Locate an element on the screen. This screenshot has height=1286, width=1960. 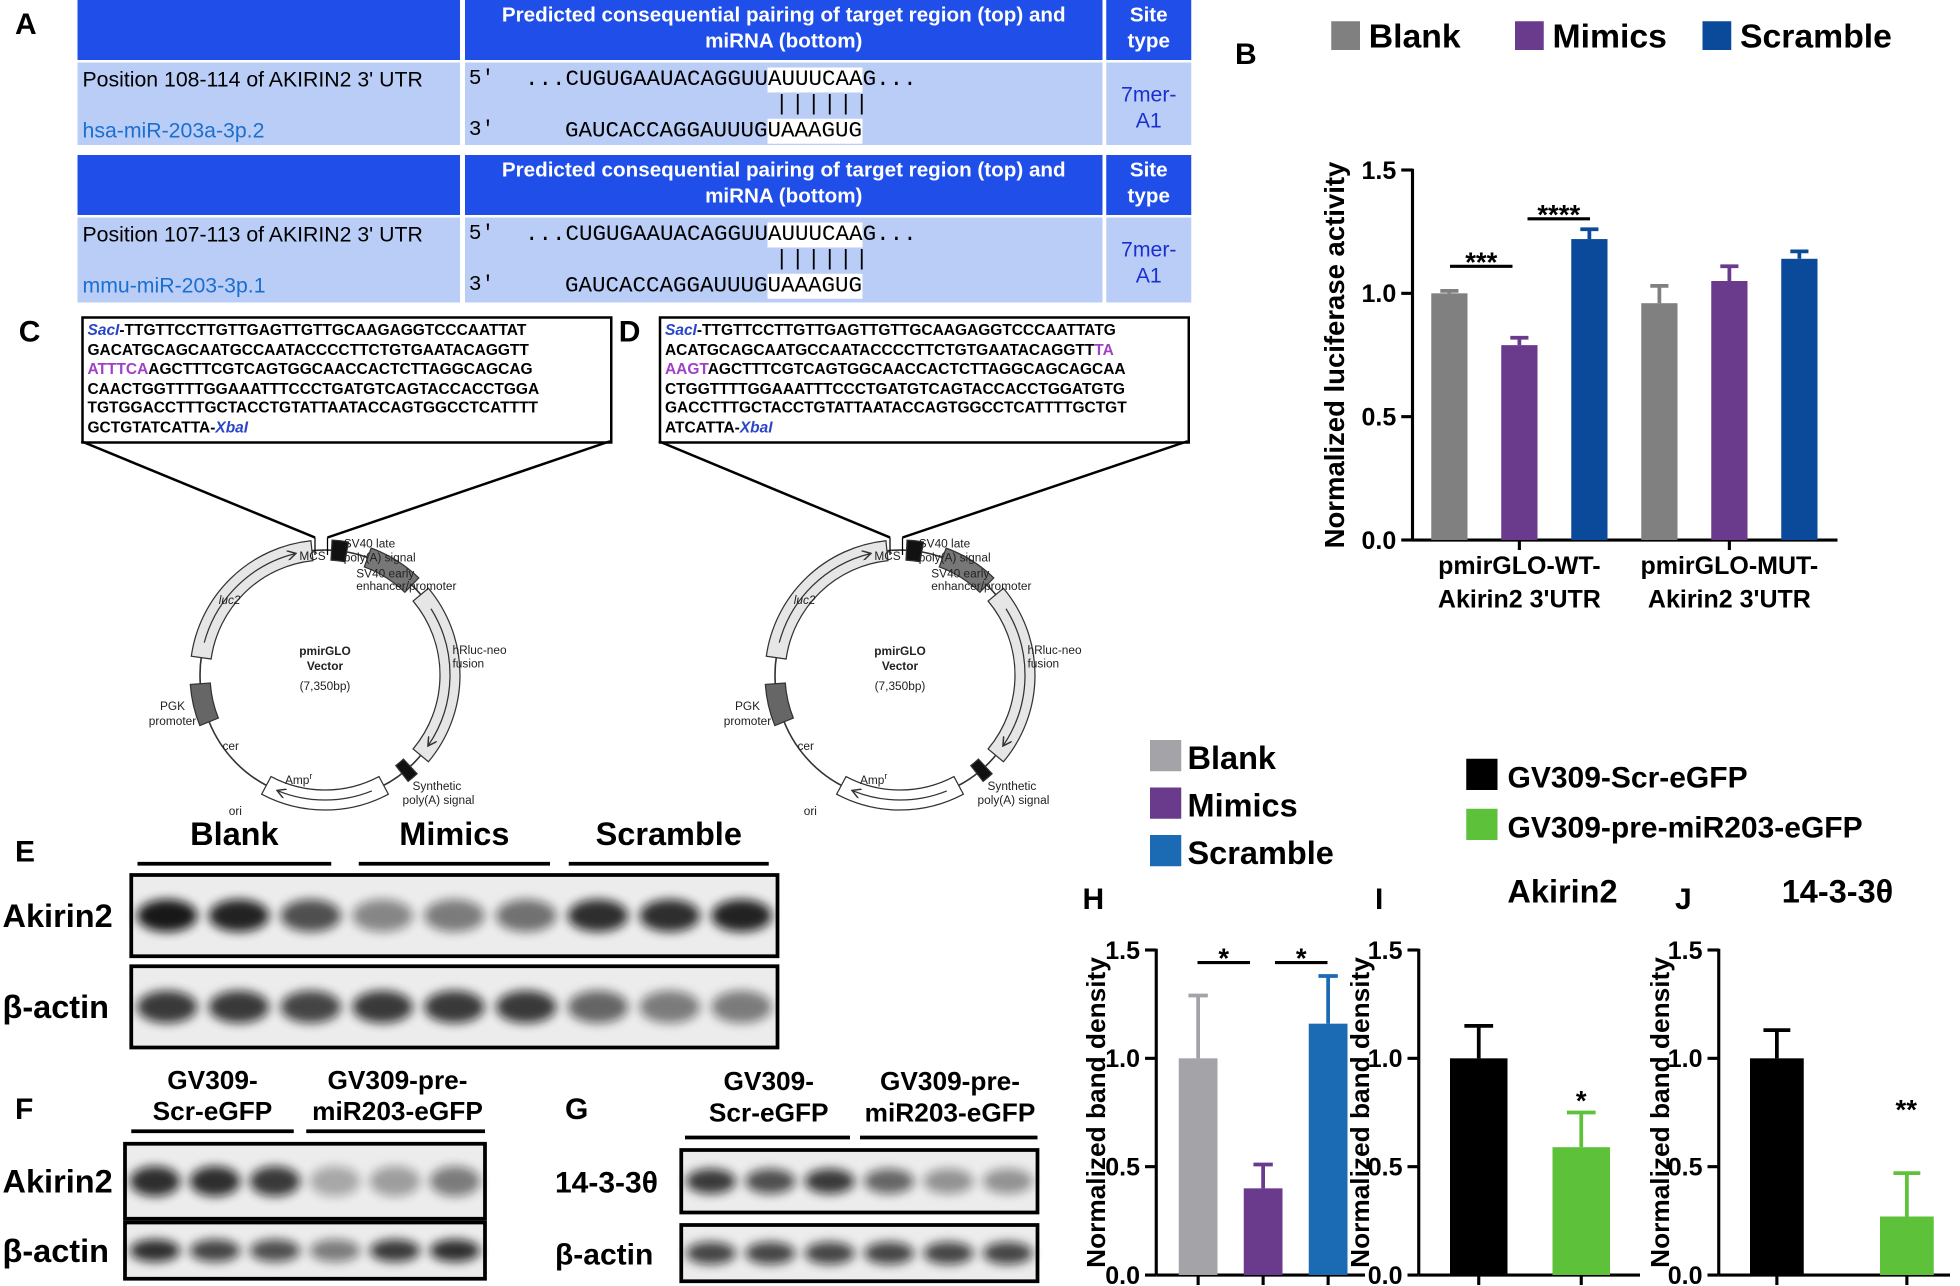
y-tick-label: 0.5 is located at coordinates (1122, 1167).